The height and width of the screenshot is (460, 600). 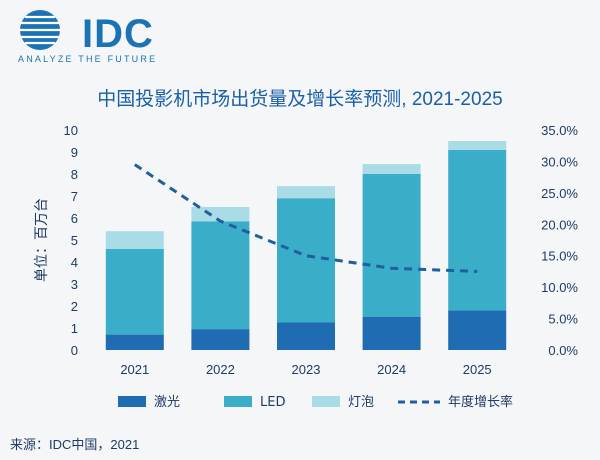 I want to click on y-tick-label: 5, so click(x=74, y=240).